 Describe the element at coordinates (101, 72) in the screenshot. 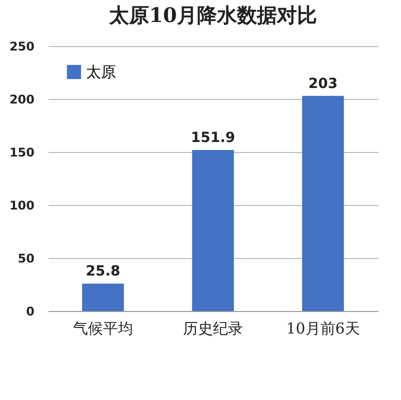

I see `legend-label: 太原` at that location.